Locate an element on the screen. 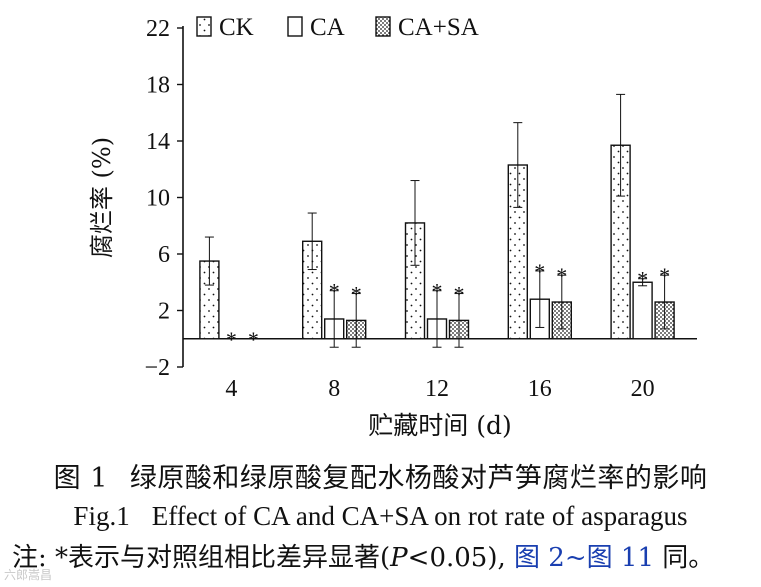 Image resolution: width=761 pixels, height=587 pixels. x-tick-label: 12 is located at coordinates (437, 389).